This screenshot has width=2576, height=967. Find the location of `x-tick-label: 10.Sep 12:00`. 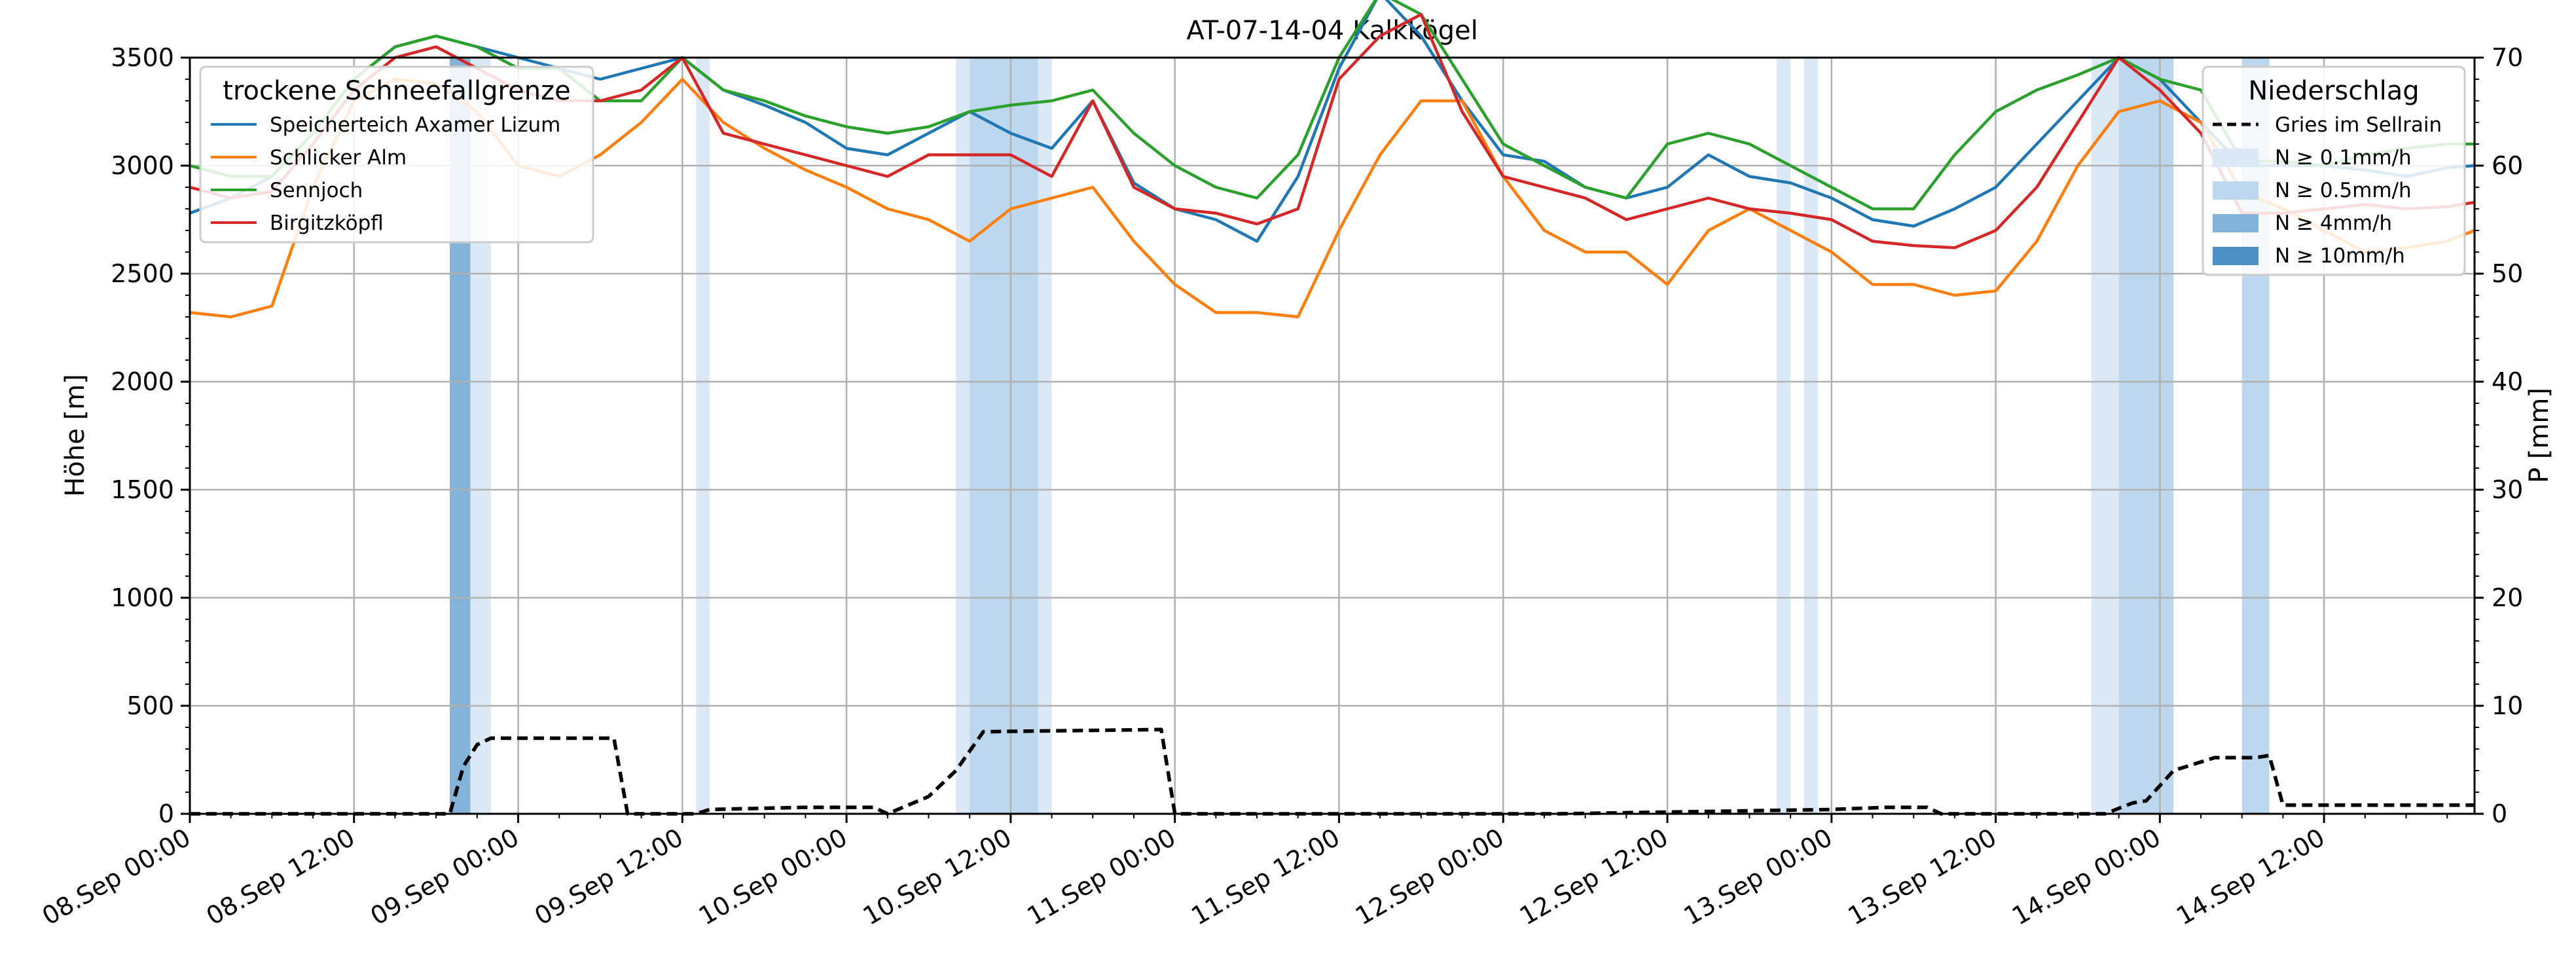

x-tick-label: 10.Sep 12:00 is located at coordinates (937, 877).